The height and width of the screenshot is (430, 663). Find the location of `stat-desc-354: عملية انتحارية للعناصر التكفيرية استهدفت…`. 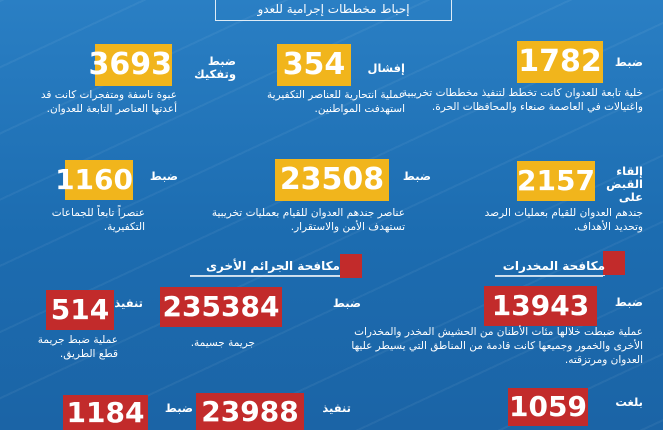

stat-desc-354: عملية انتحارية للعناصر التكفيرية استهدفت… is located at coordinates (336, 102).